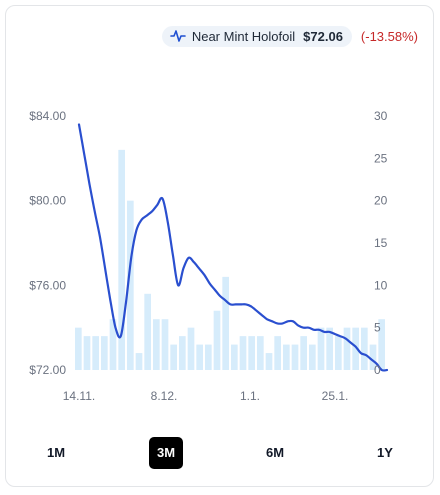 The image size is (440, 495). I want to click on range-button-1m: 1M, so click(56, 452).